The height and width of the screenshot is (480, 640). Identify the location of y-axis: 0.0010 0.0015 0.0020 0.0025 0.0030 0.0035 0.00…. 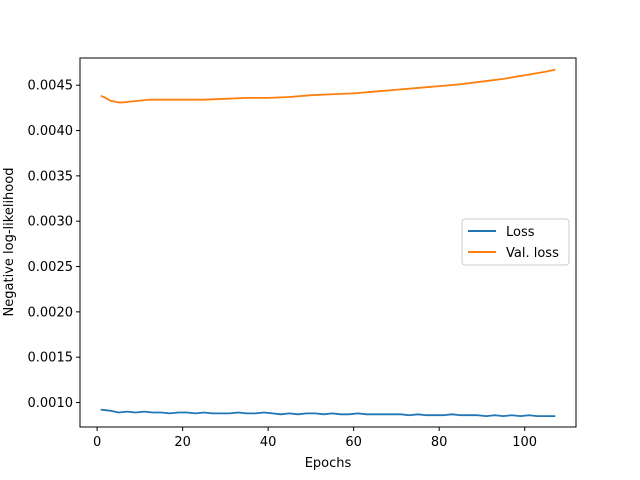
(54, 245).